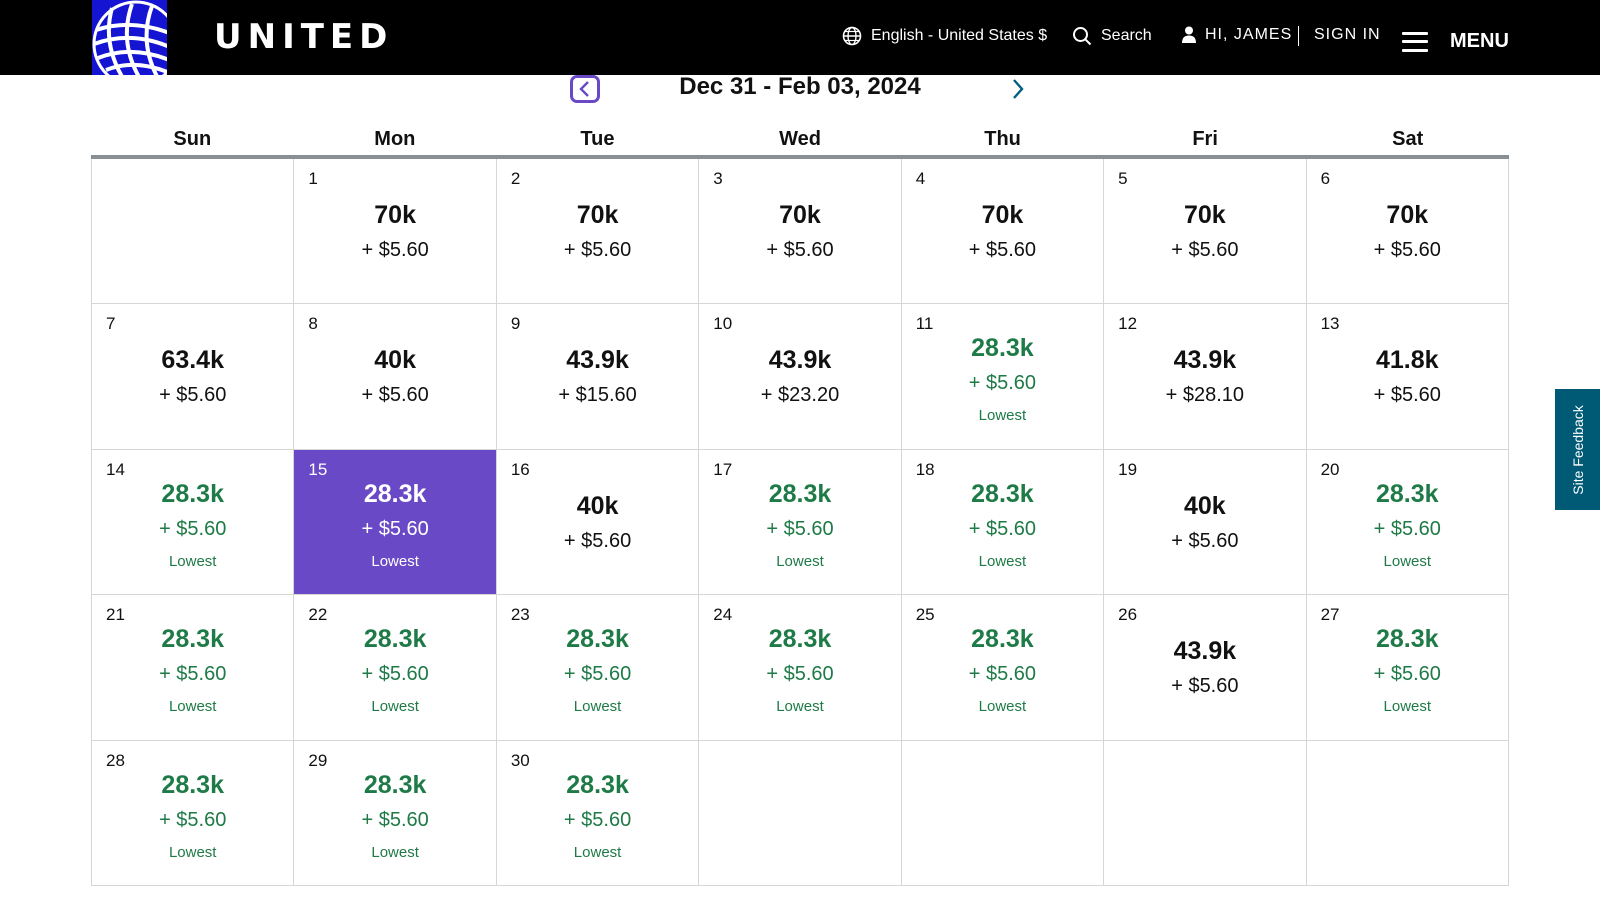  What do you see at coordinates (800, 232) in the screenshot?
I see `calendar-day-cell: 3 70k + $5.60` at bounding box center [800, 232].